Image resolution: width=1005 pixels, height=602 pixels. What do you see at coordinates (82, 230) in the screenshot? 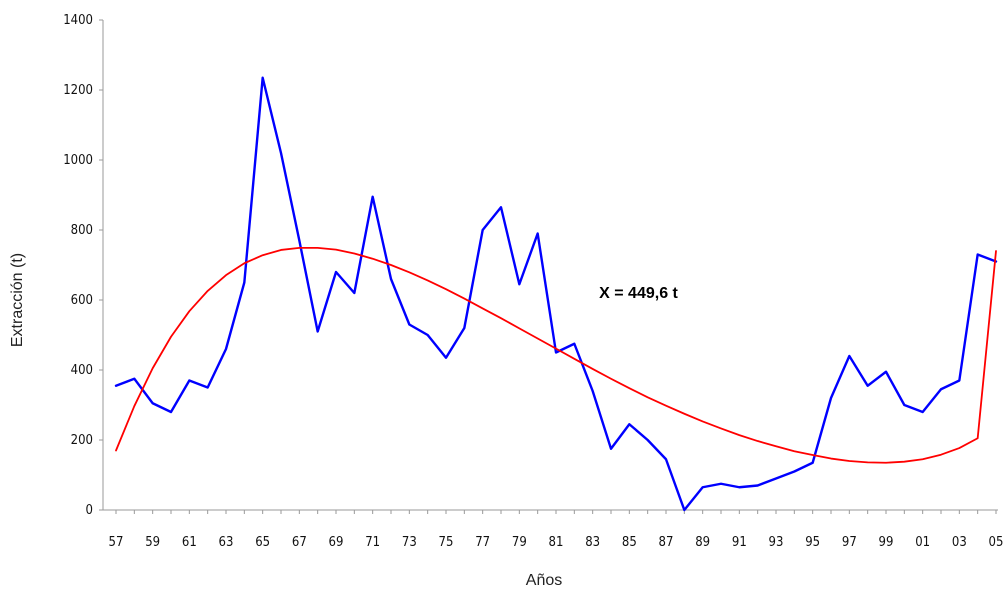
I see `y-tick-label: 800` at bounding box center [82, 230].